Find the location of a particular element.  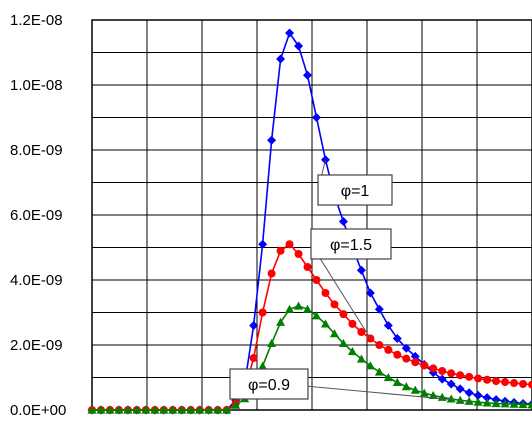

callout-label: φ=0.9 is located at coordinates (269, 385).